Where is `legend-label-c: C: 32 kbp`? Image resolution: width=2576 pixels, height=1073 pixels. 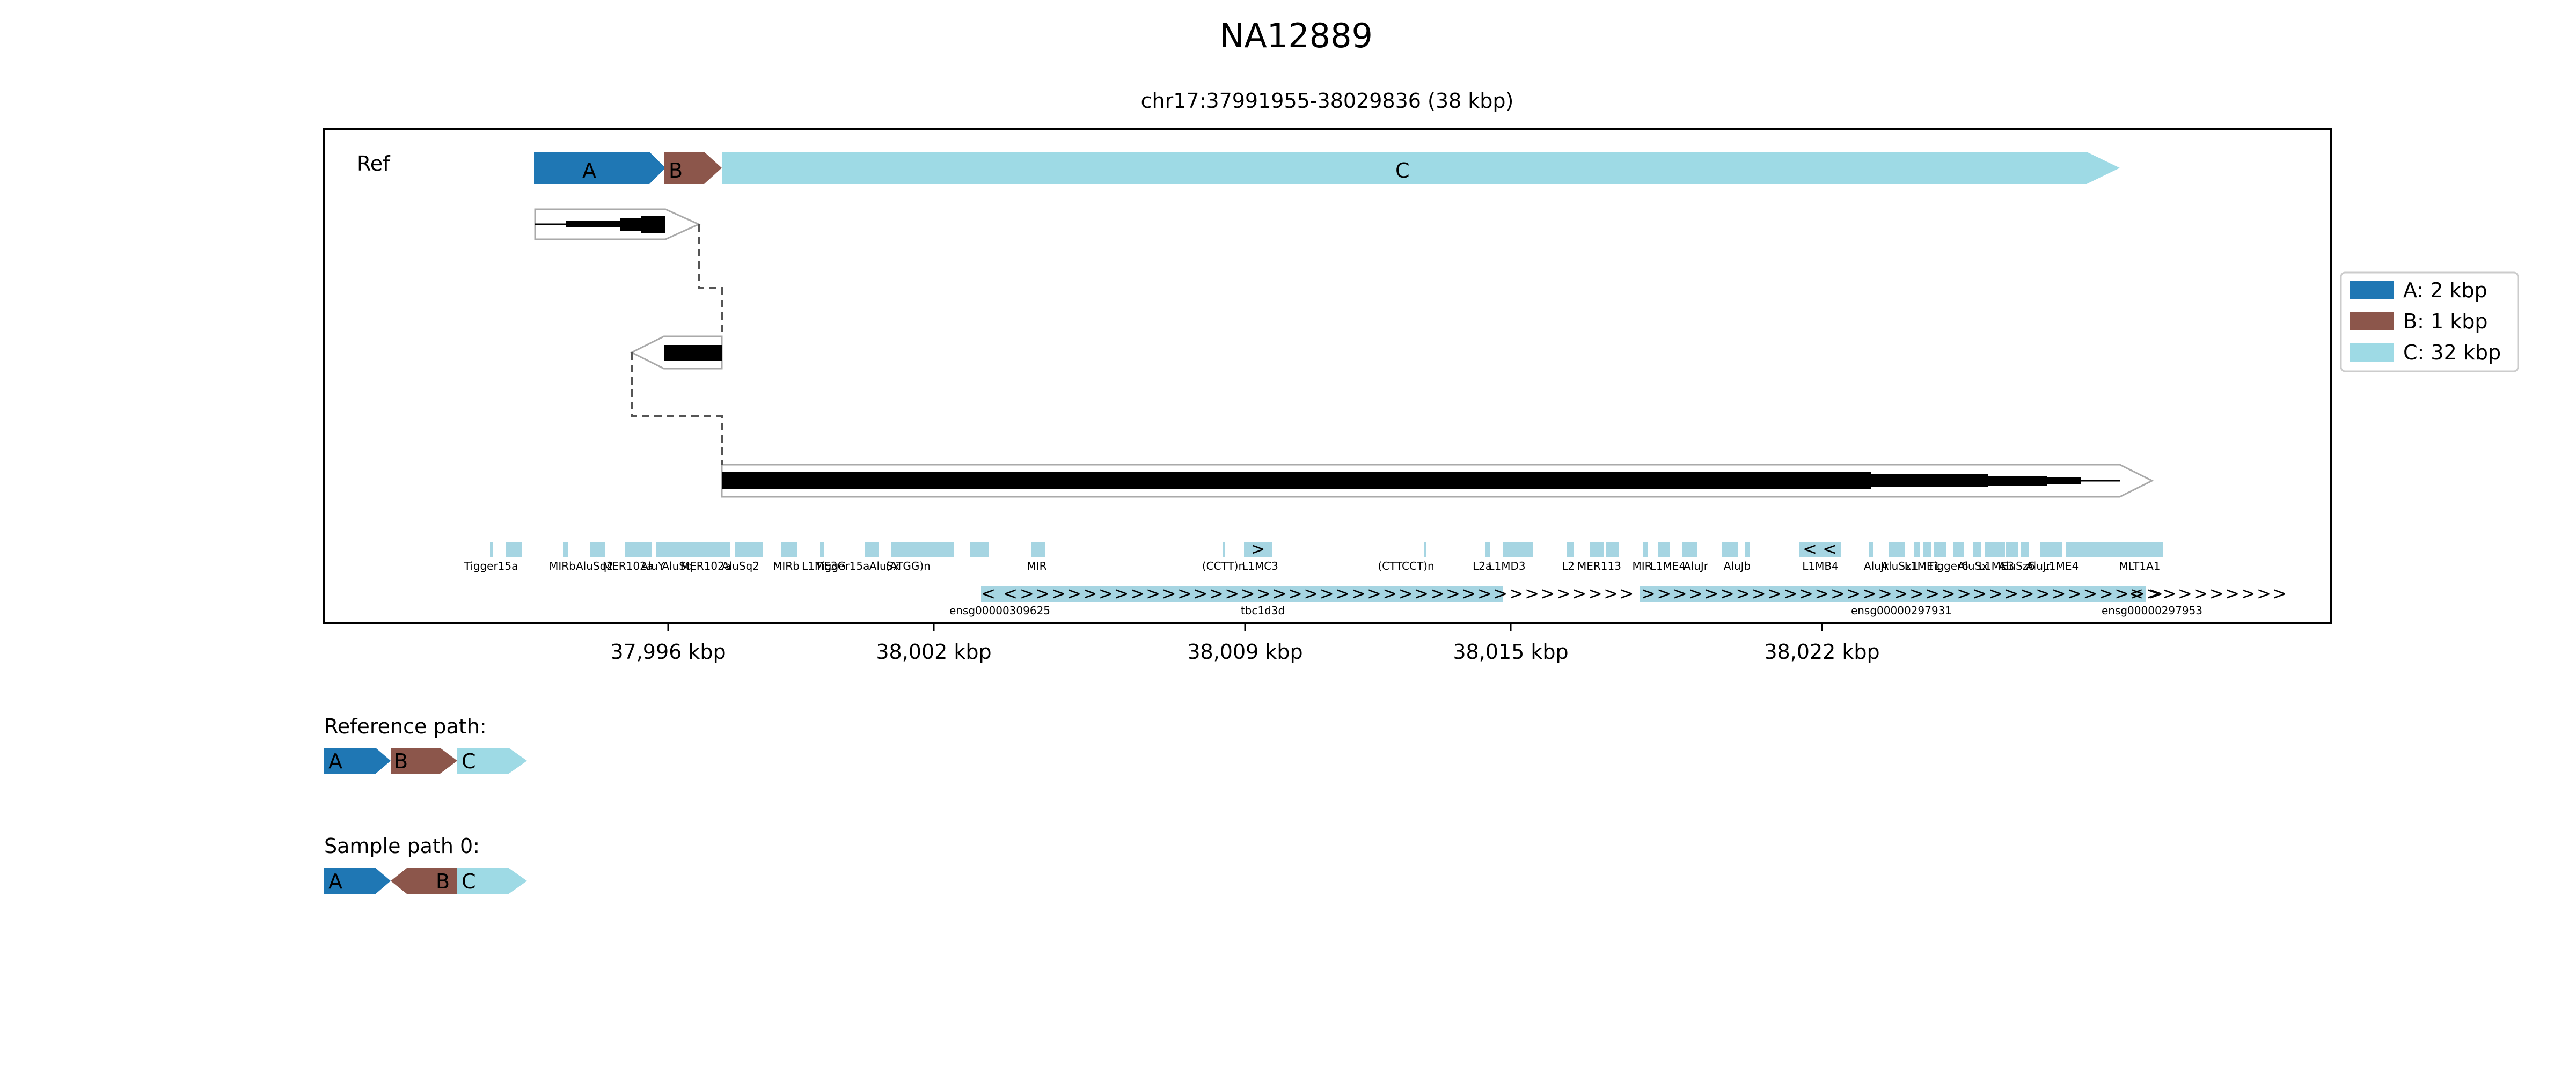 legend-label-c: C: 32 kbp is located at coordinates (2452, 352).